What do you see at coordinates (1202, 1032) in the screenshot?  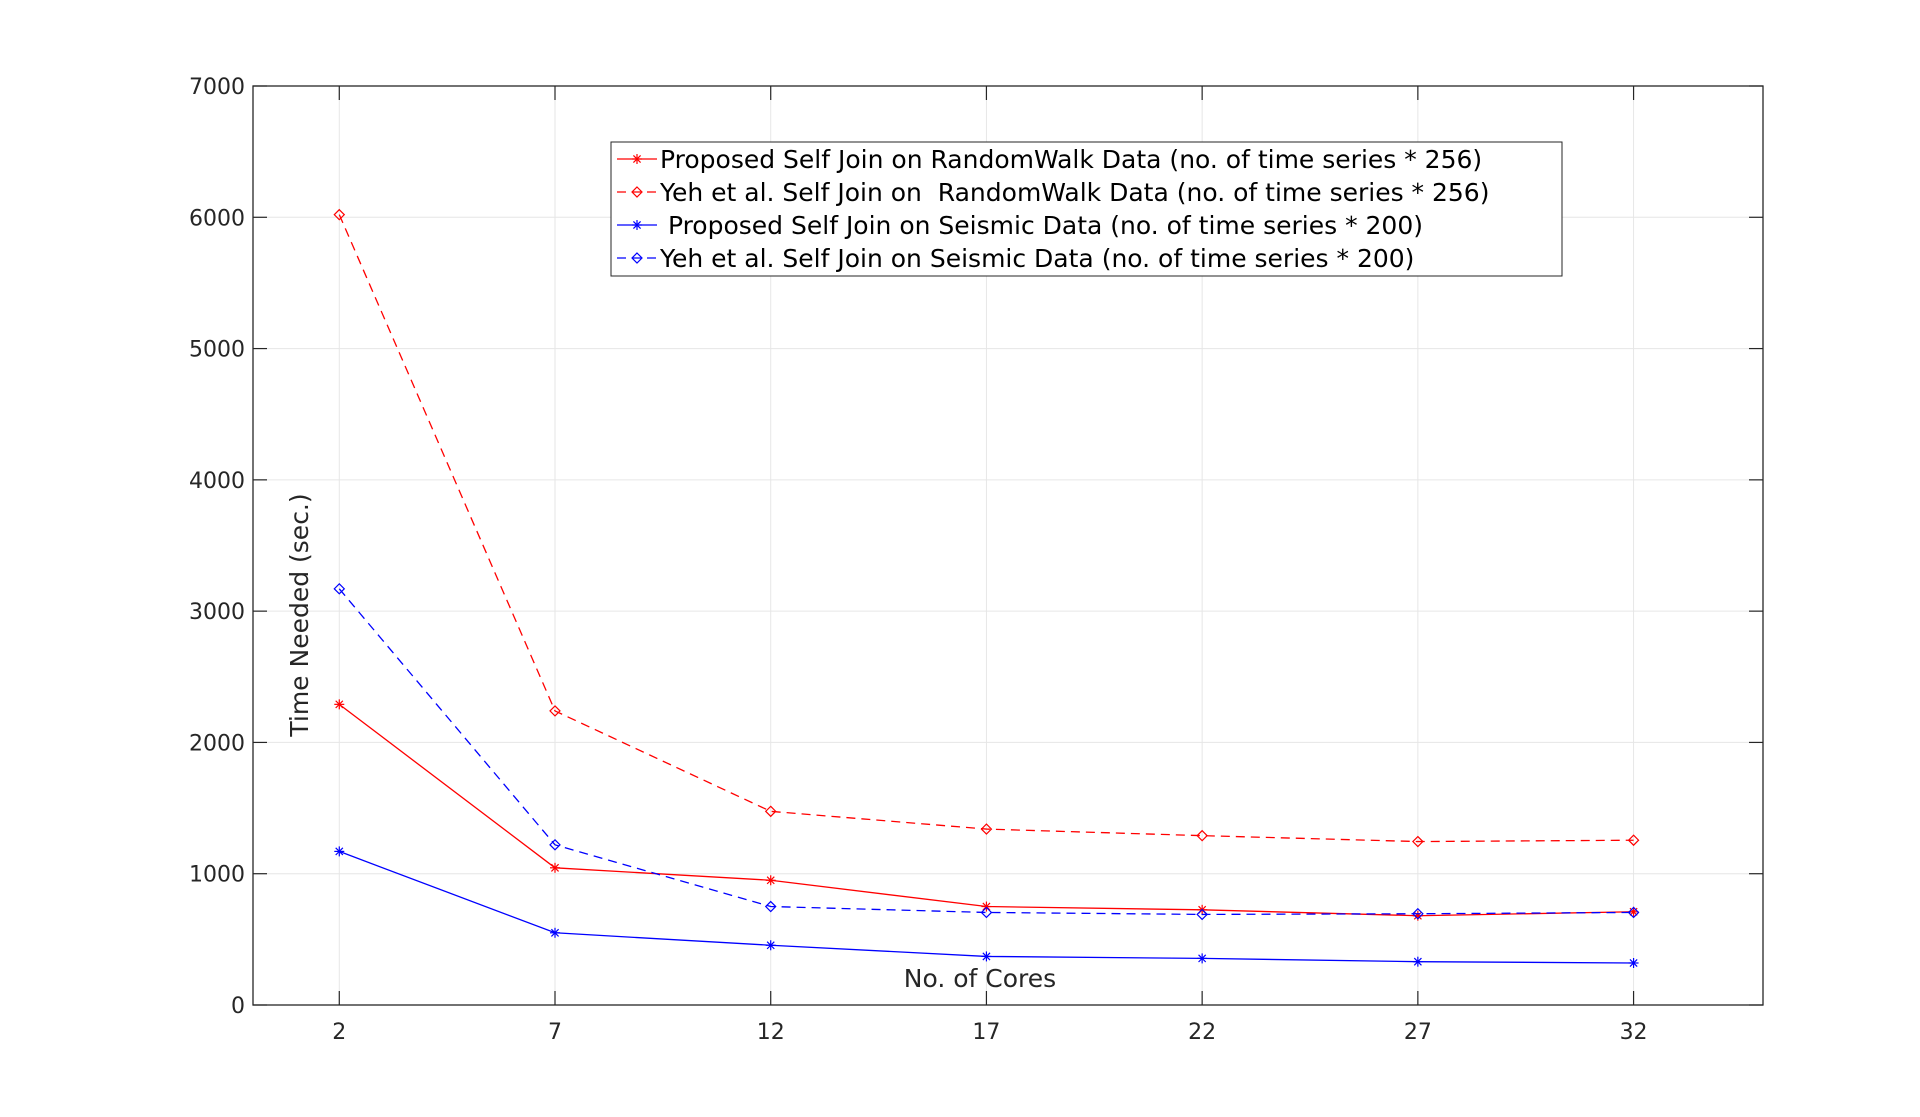 I see `x-tick-label: 22` at bounding box center [1202, 1032].